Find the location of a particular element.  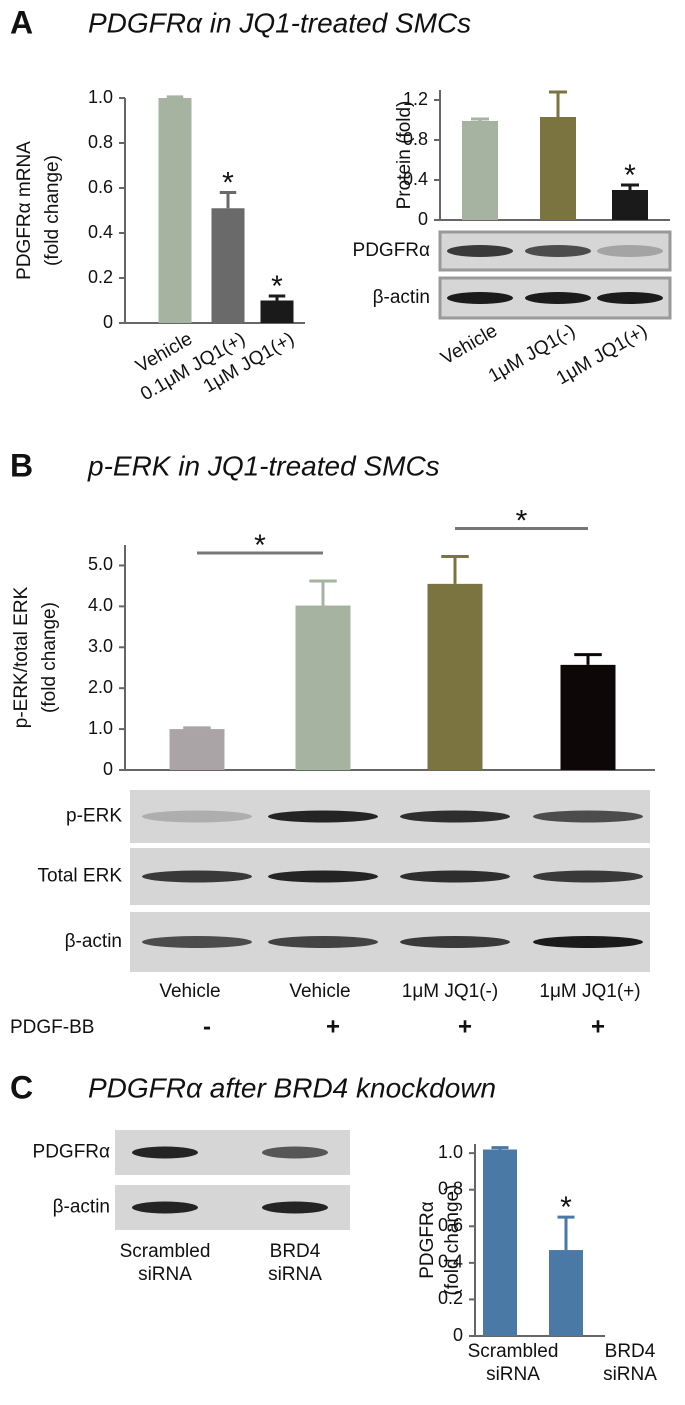

panel-title: p-ERK in JQ1-treated SMCs is located at coordinates (263, 465).